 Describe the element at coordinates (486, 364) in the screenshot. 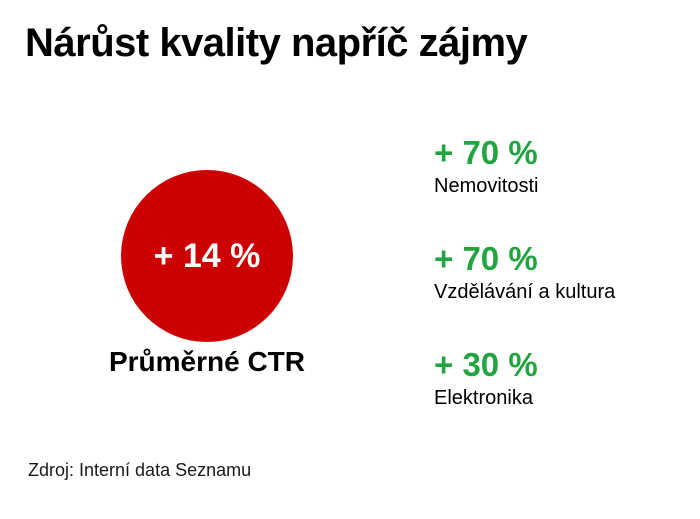

I see `stat-value: + 30 %` at that location.